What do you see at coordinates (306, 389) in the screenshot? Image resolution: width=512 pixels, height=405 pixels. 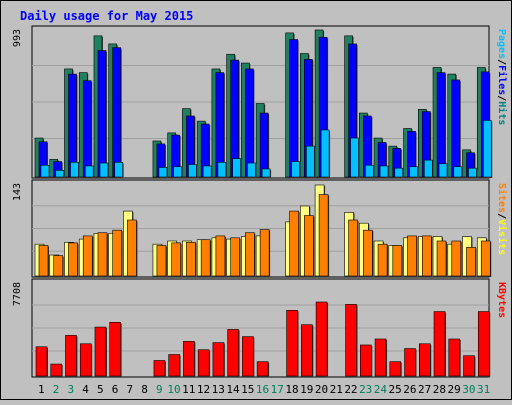 I see `day-label-19: 19` at bounding box center [306, 389].